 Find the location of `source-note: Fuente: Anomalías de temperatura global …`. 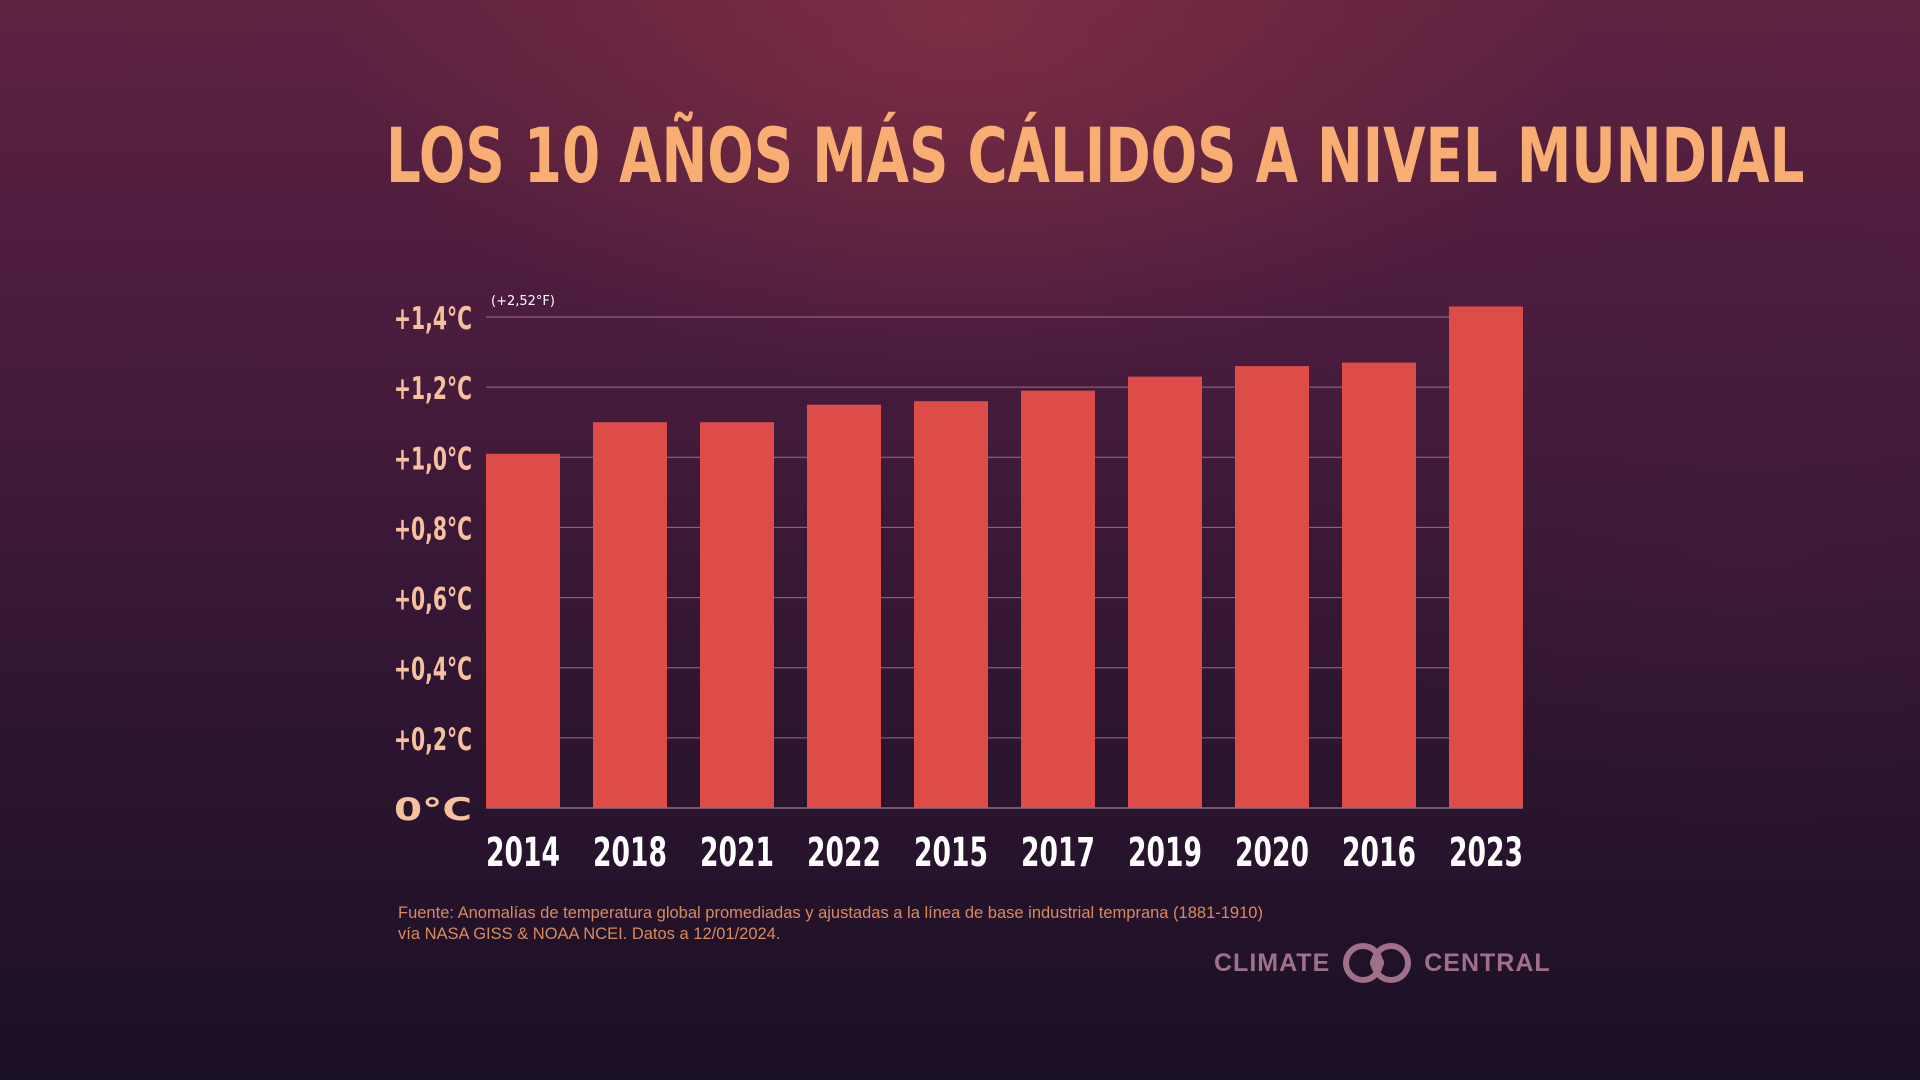

source-note: Fuente: Anomalías de temperatura global … is located at coordinates (898, 924).